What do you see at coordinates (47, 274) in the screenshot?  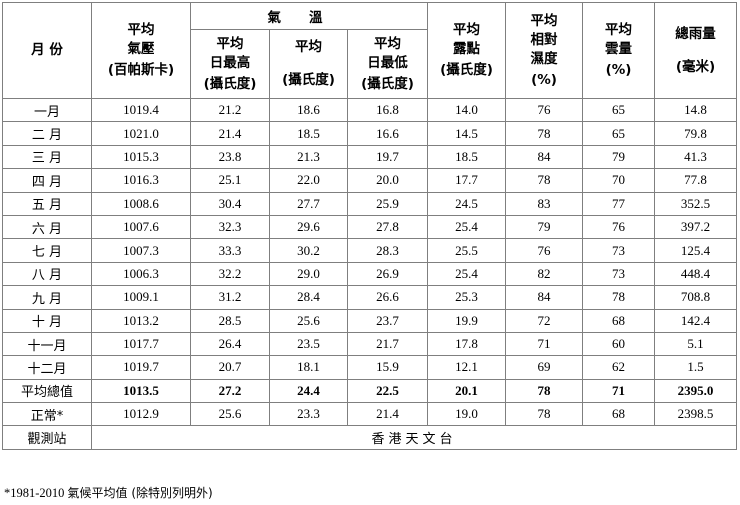 I see `row-label: 八 月` at bounding box center [47, 274].